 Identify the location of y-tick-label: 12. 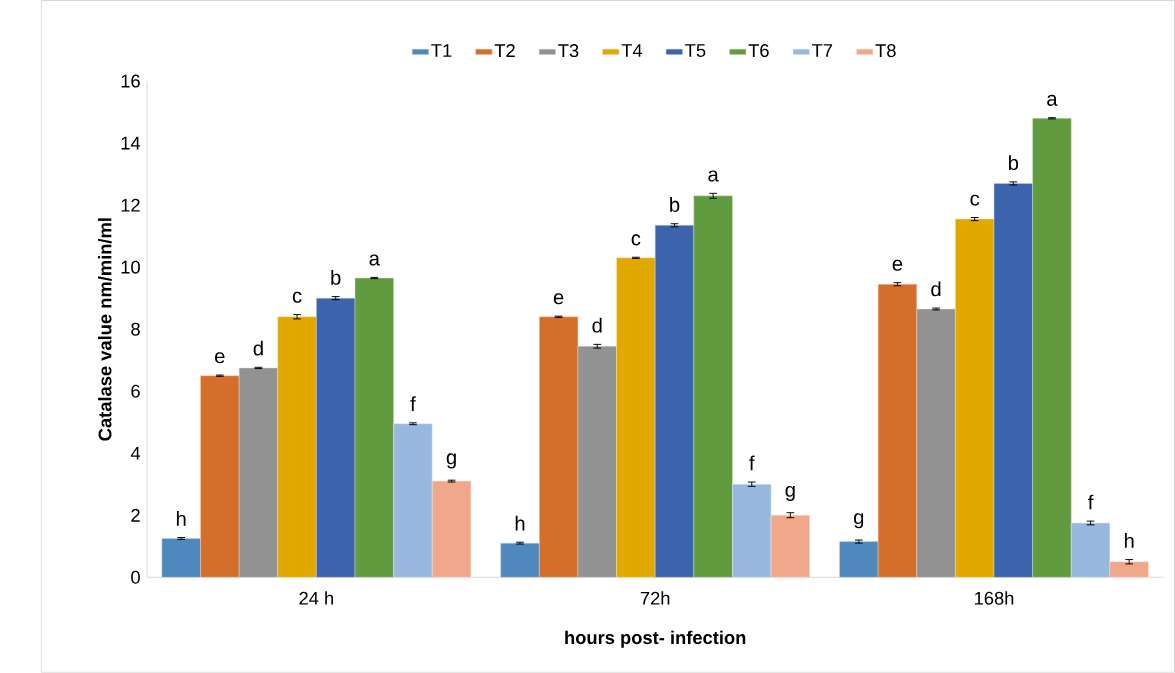
(130, 205).